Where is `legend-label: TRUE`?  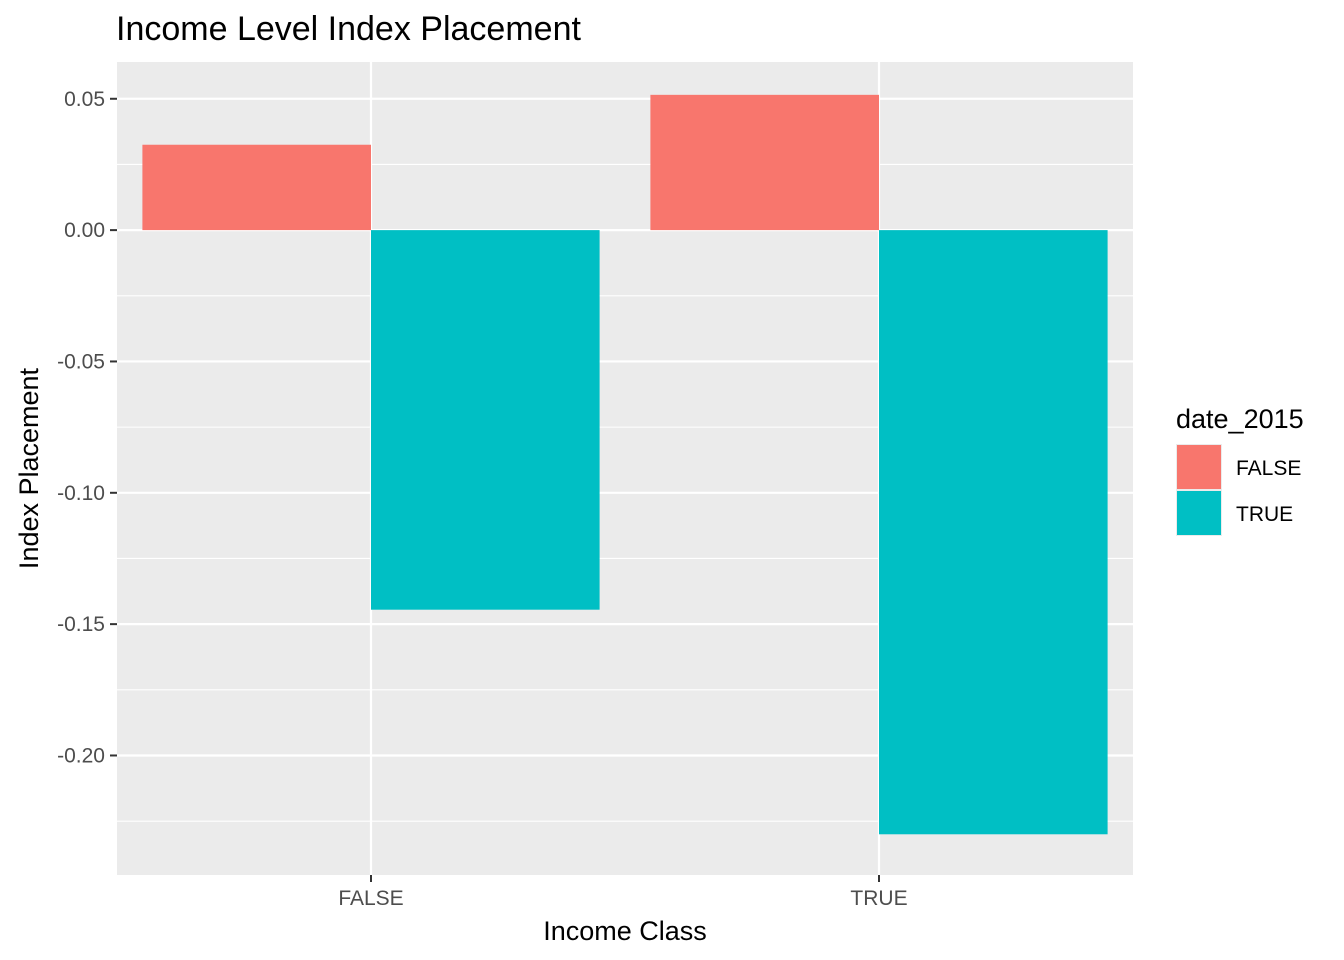
legend-label: TRUE is located at coordinates (1264, 514).